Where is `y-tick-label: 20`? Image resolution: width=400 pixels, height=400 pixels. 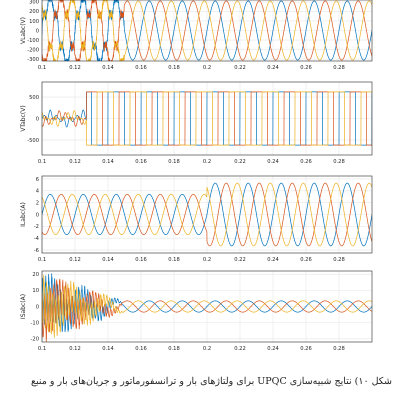 y-tick-label: 20 is located at coordinates (35, 275).